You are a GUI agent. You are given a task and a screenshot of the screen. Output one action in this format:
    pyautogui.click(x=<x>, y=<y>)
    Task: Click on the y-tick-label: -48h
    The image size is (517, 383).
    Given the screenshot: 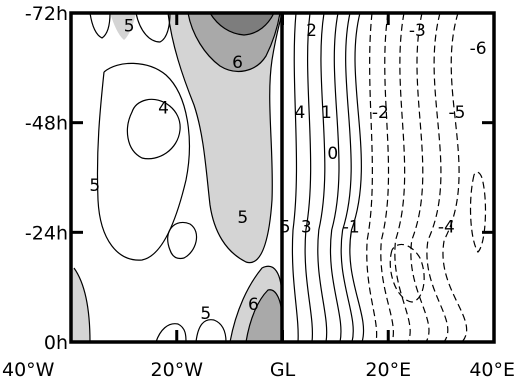 What is the action you would take?
    pyautogui.click(x=46, y=124)
    